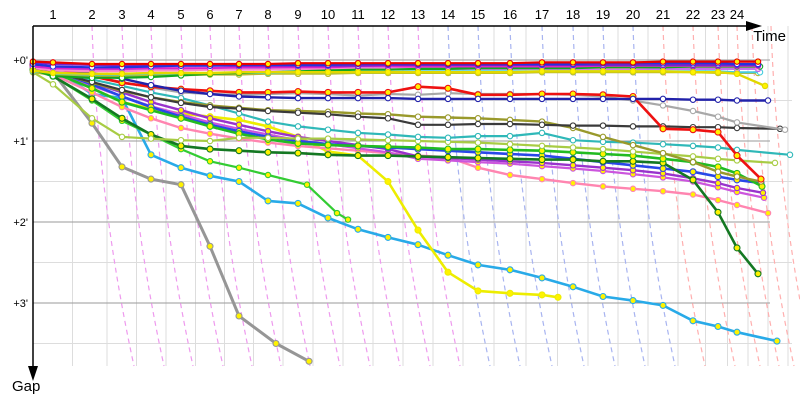 This screenshot has width=800, height=400. I want to click on x-axis-title: Time, so click(769, 36).